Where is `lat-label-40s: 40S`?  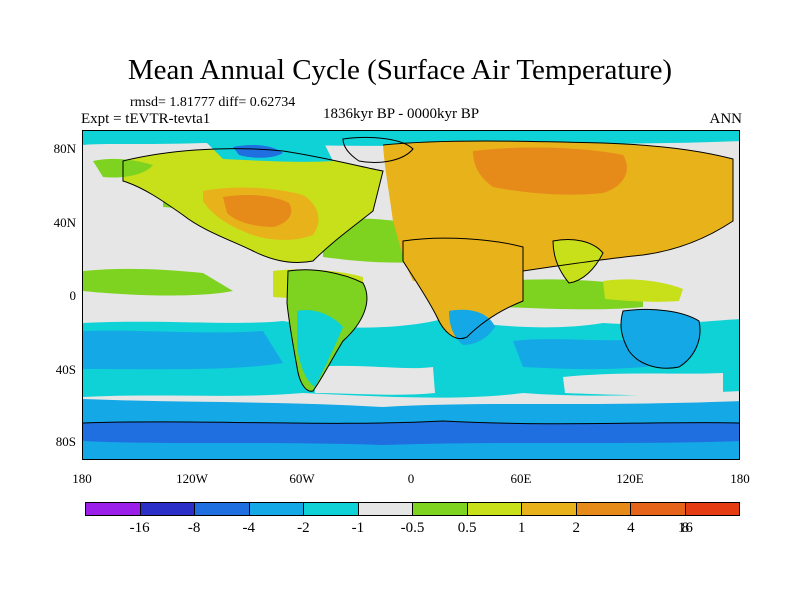
lat-label-40s: 40S is located at coordinates (65, 369).